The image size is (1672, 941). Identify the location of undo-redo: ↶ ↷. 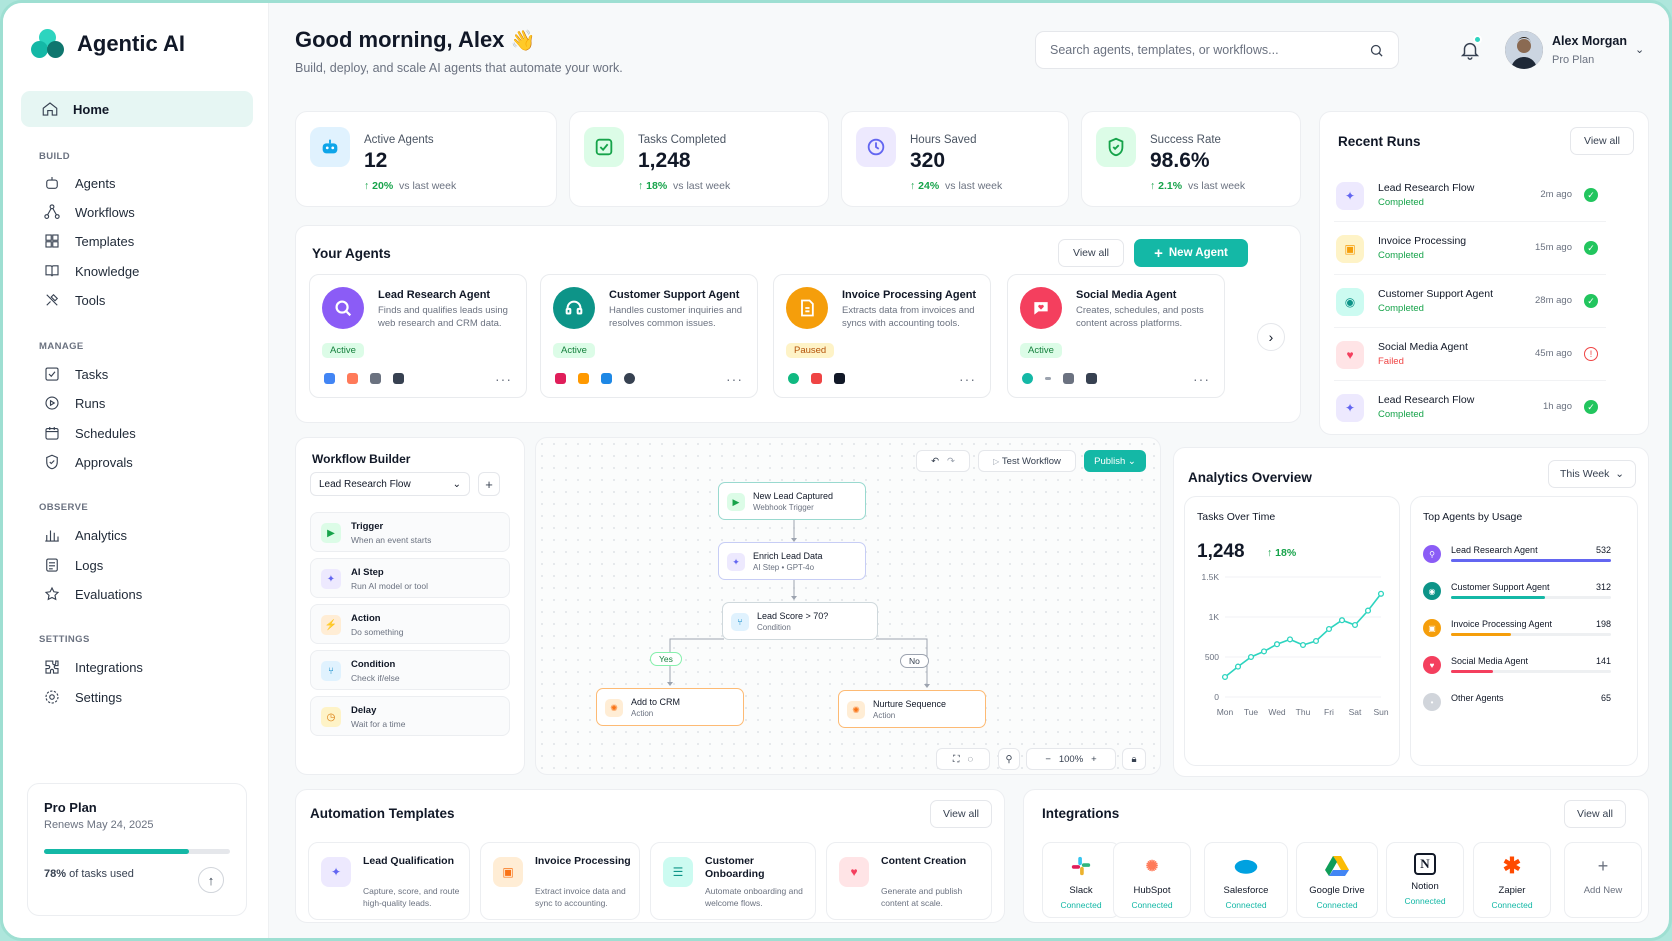
(943, 461).